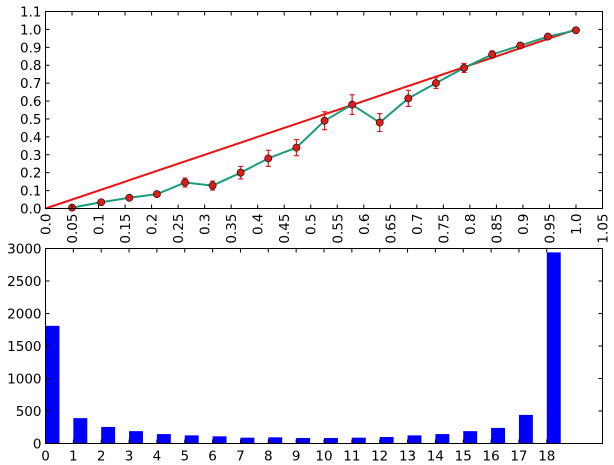  What do you see at coordinates (546, 457) in the screenshot?
I see `x-tick-label: 18` at bounding box center [546, 457].